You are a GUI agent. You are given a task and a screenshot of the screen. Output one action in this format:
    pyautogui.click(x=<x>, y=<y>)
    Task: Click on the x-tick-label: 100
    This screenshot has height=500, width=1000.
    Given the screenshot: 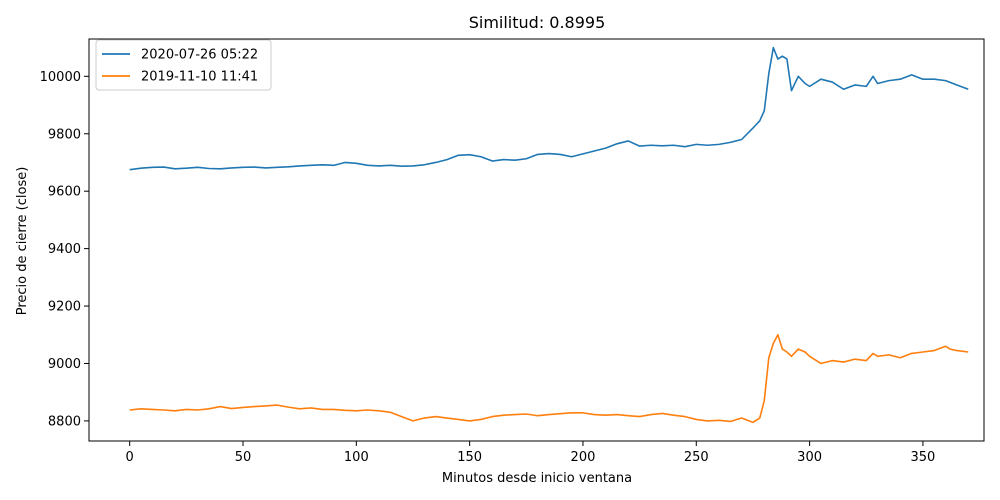 What is the action you would take?
    pyautogui.click(x=356, y=457)
    